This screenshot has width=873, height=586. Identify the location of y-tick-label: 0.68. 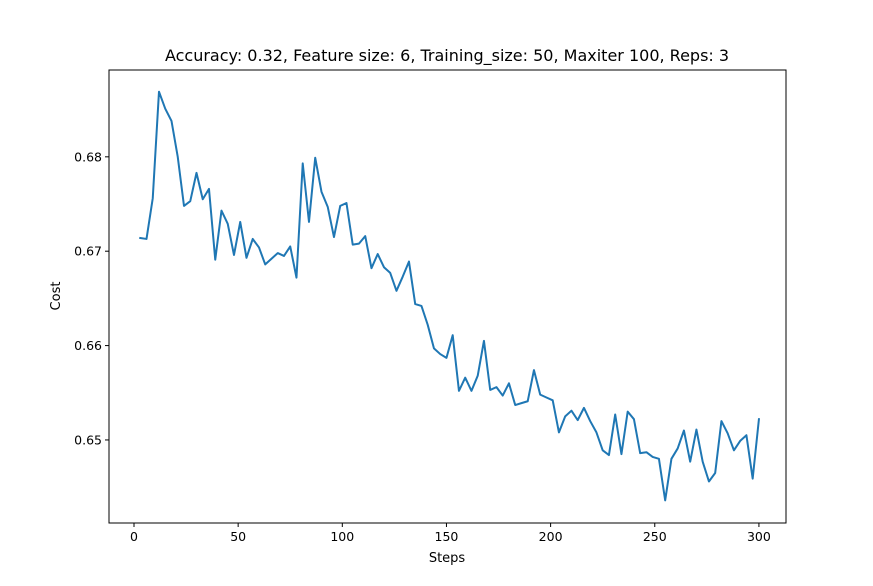
(88, 156).